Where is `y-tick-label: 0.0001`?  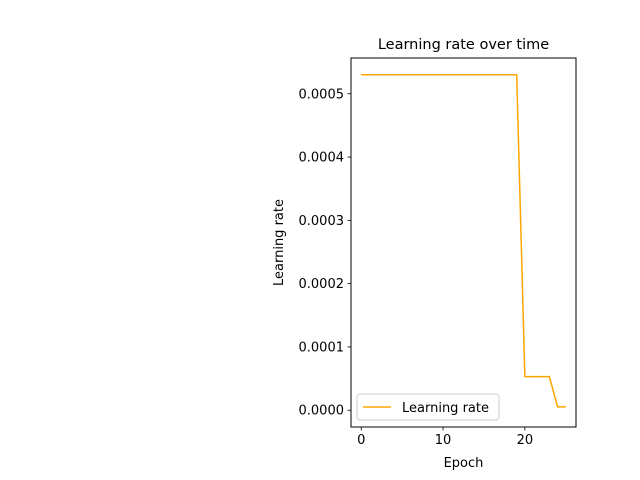 y-tick-label: 0.0001 is located at coordinates (322, 347).